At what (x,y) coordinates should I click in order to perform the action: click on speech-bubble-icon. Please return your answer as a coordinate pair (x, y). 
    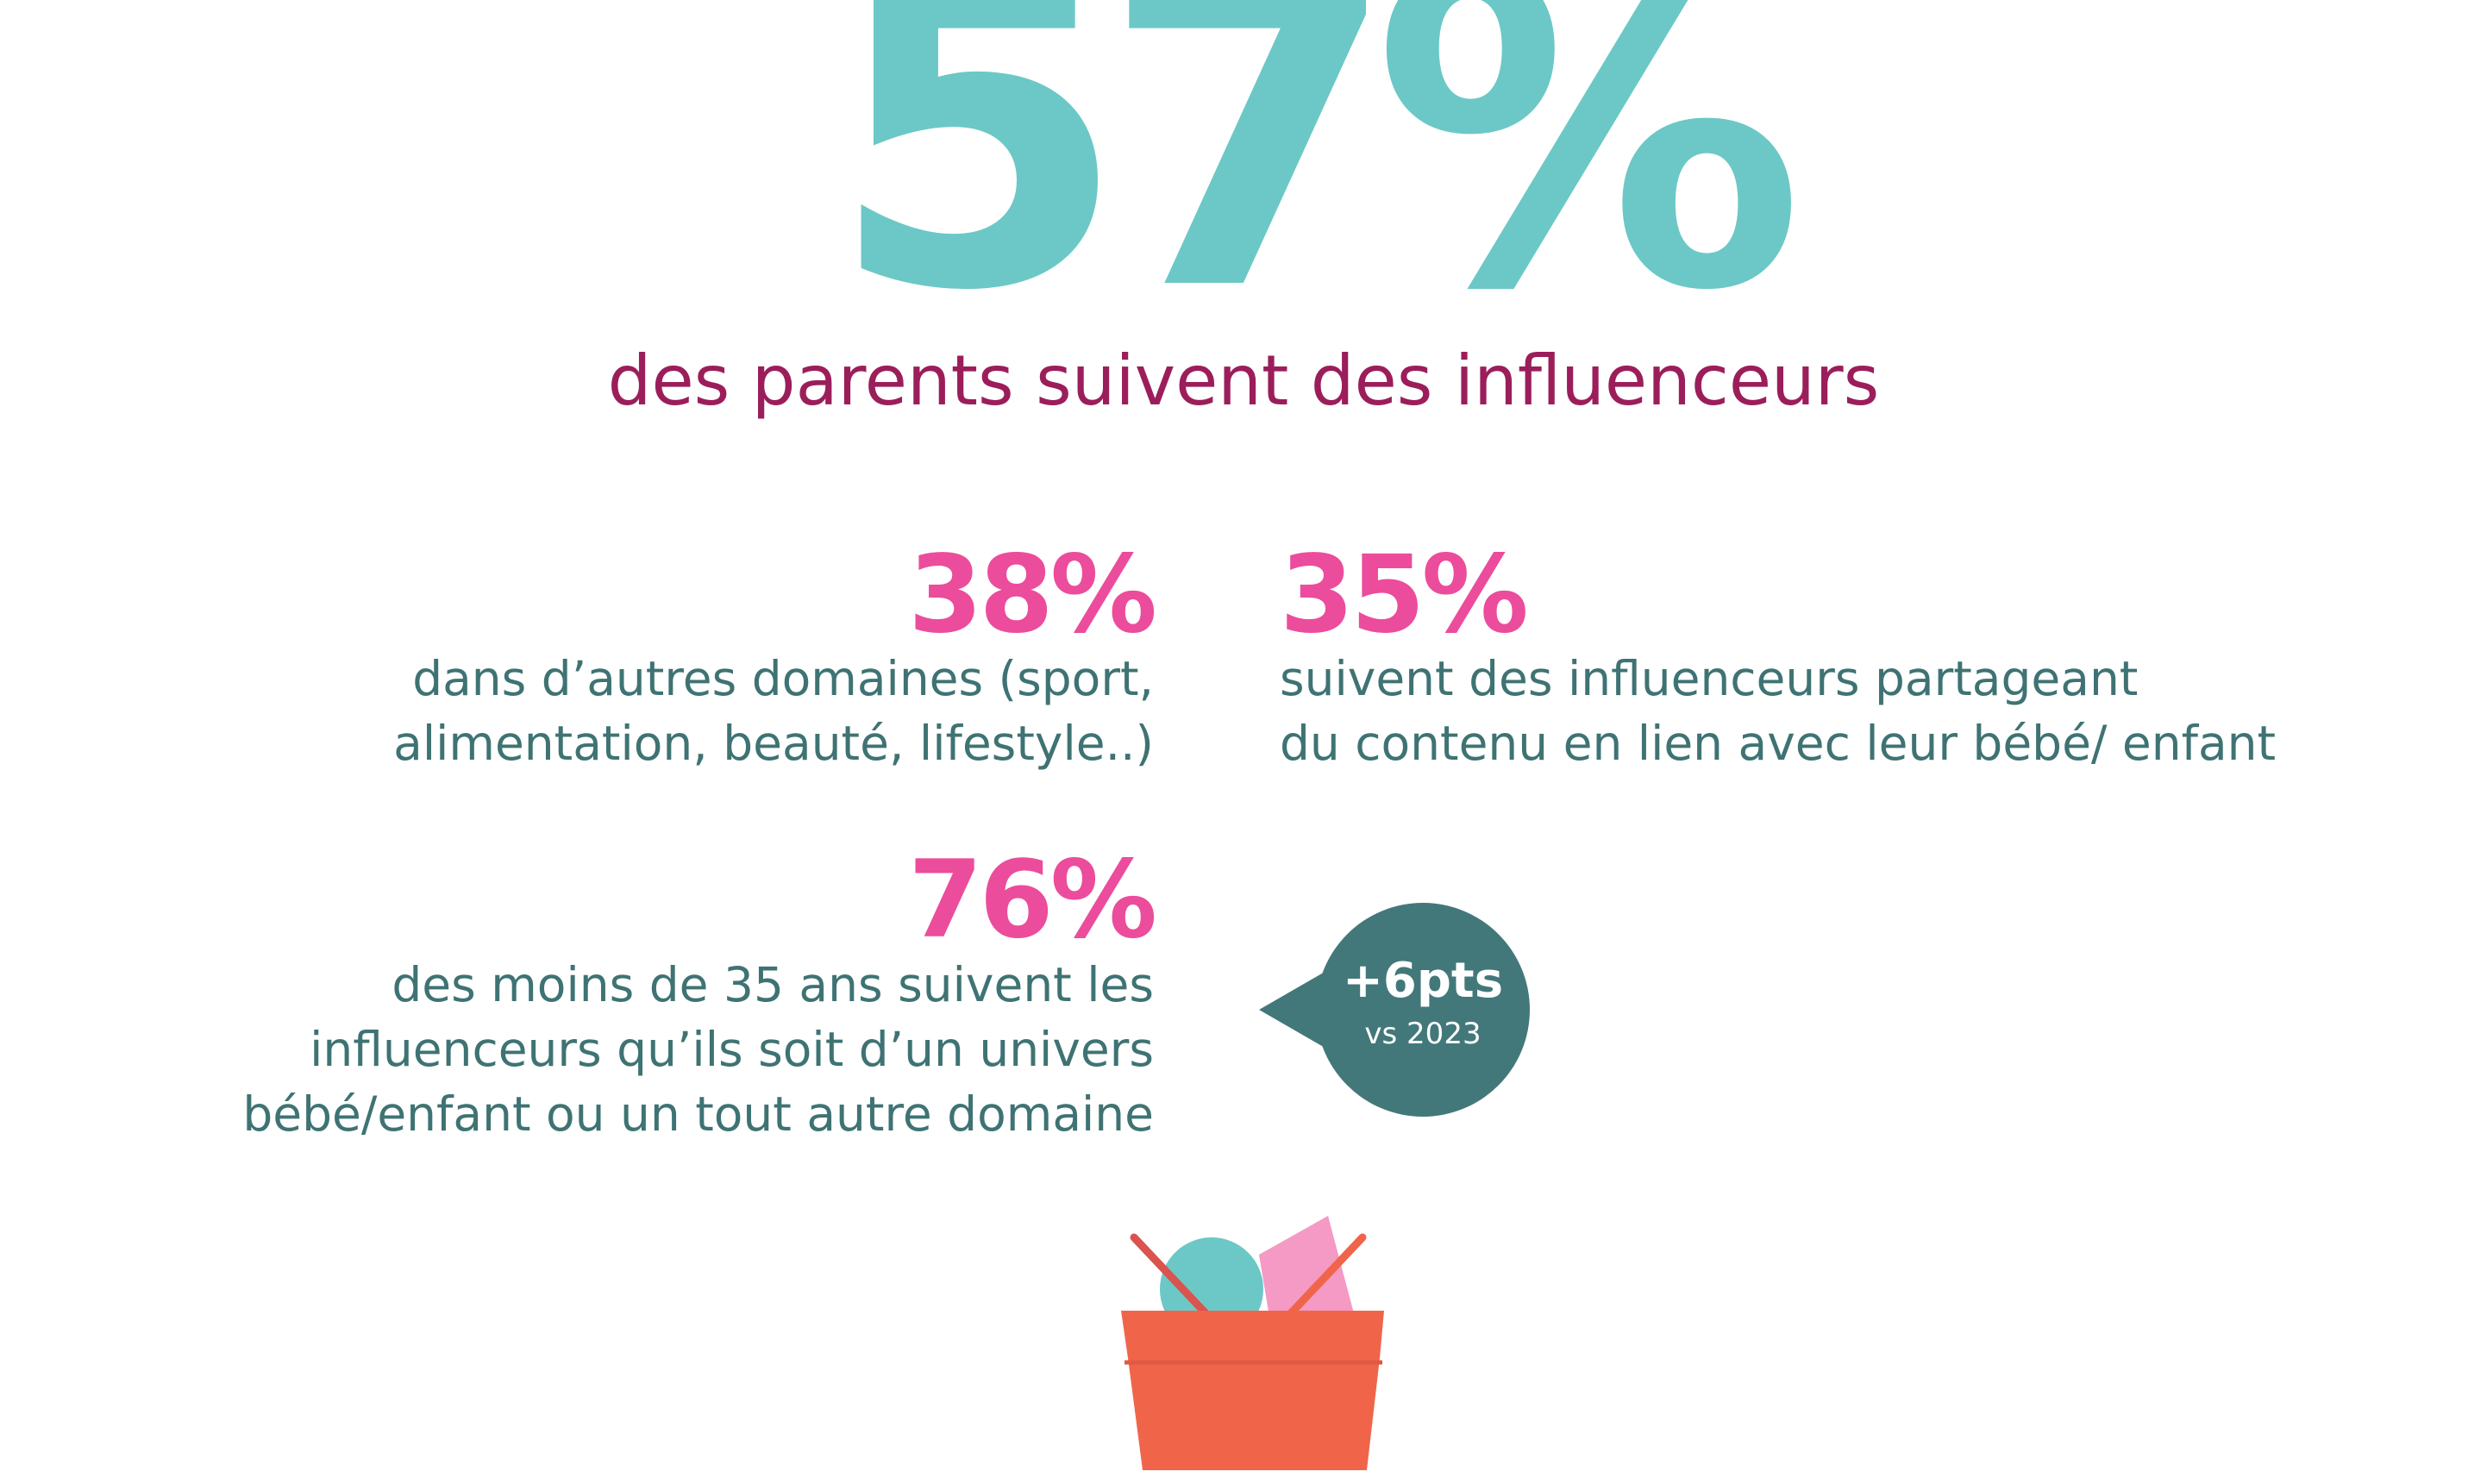
    Looking at the image, I should click on (1394, 1010).